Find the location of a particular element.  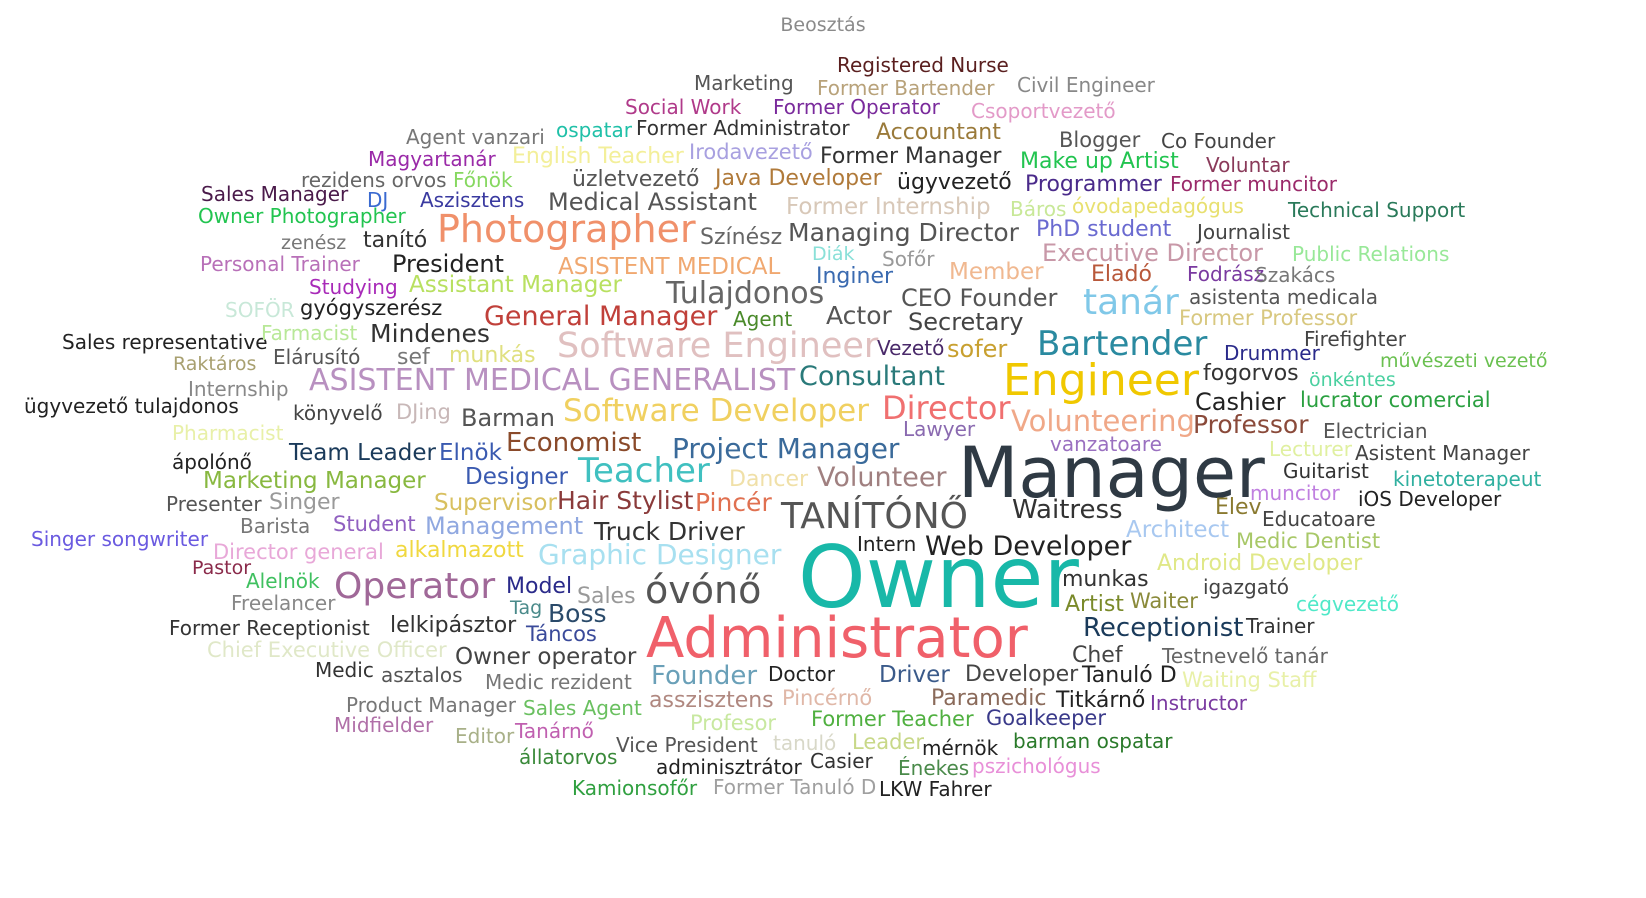

word-cloud-word: üzletvezető is located at coordinates (636, 179).